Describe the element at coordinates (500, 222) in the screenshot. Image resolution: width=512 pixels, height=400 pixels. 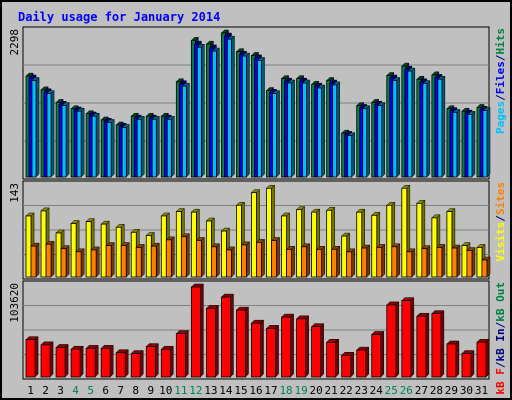
I see `legend-visits-sites: Visits/Sites` at that location.